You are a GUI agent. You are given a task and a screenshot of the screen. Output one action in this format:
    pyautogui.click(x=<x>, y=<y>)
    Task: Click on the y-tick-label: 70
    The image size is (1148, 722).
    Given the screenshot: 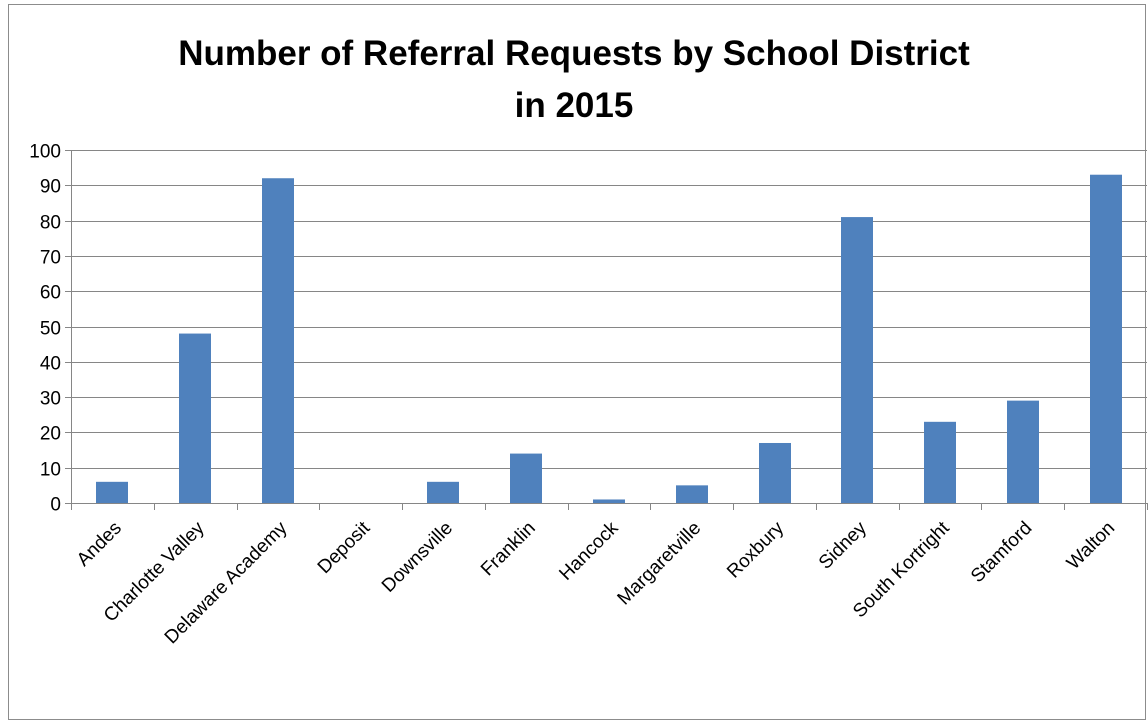 What is the action you would take?
    pyautogui.click(x=50, y=258)
    